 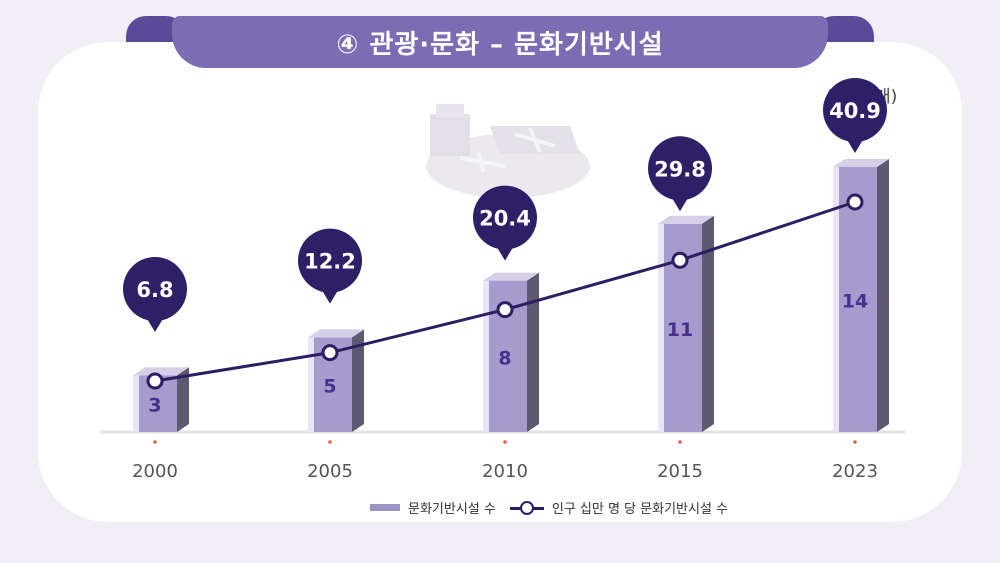 I want to click on line-value-label: 12.2, so click(x=330, y=262).